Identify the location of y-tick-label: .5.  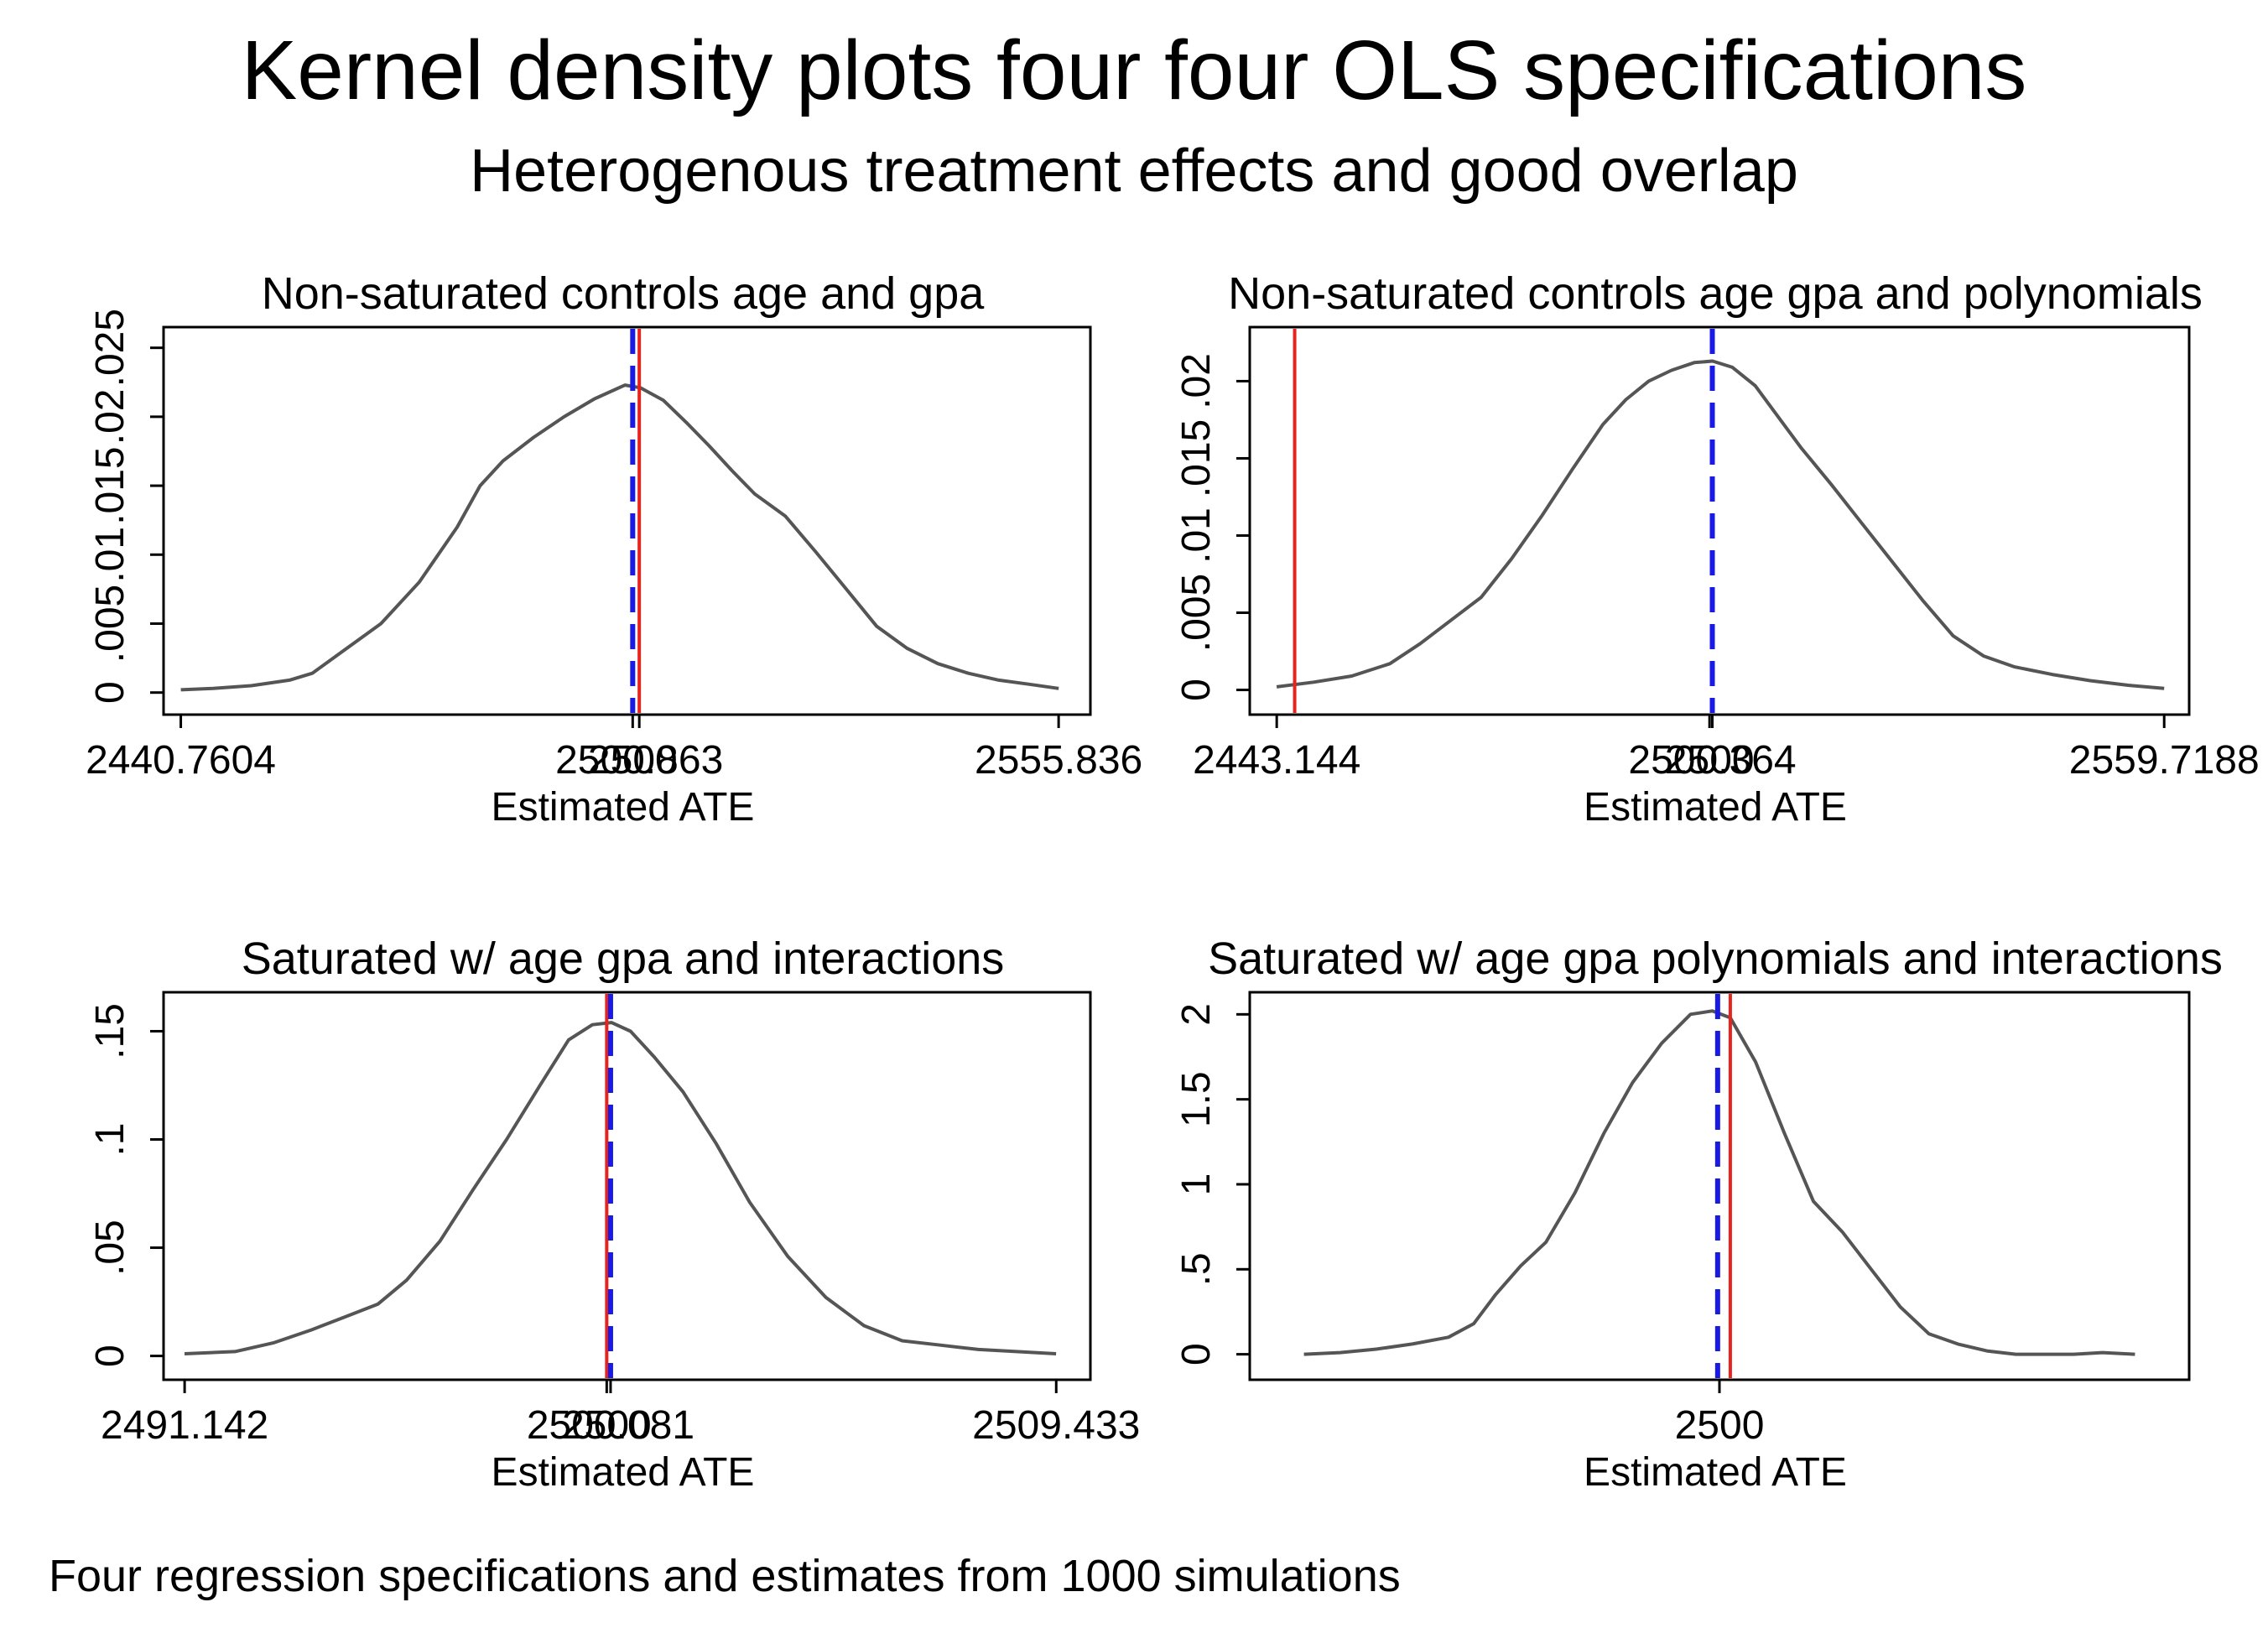
(1196, 1269).